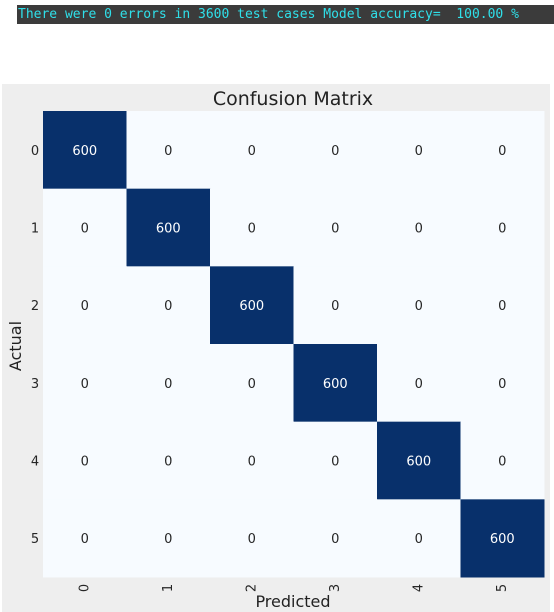 This screenshot has width=554, height=612. What do you see at coordinates (35, 384) in the screenshot?
I see `y-tick-label-3: 3` at bounding box center [35, 384].